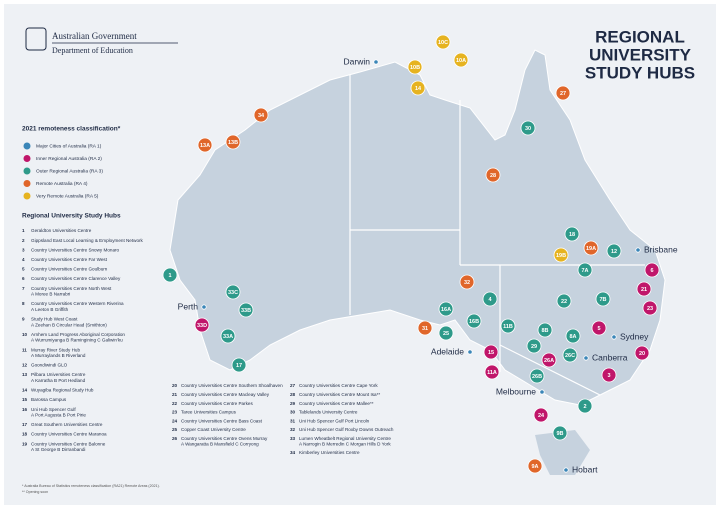 This screenshot has height=509, width=720. Describe the element at coordinates (213, 429) in the screenshot. I see `hub-name: Copper Coast University Centre` at that location.